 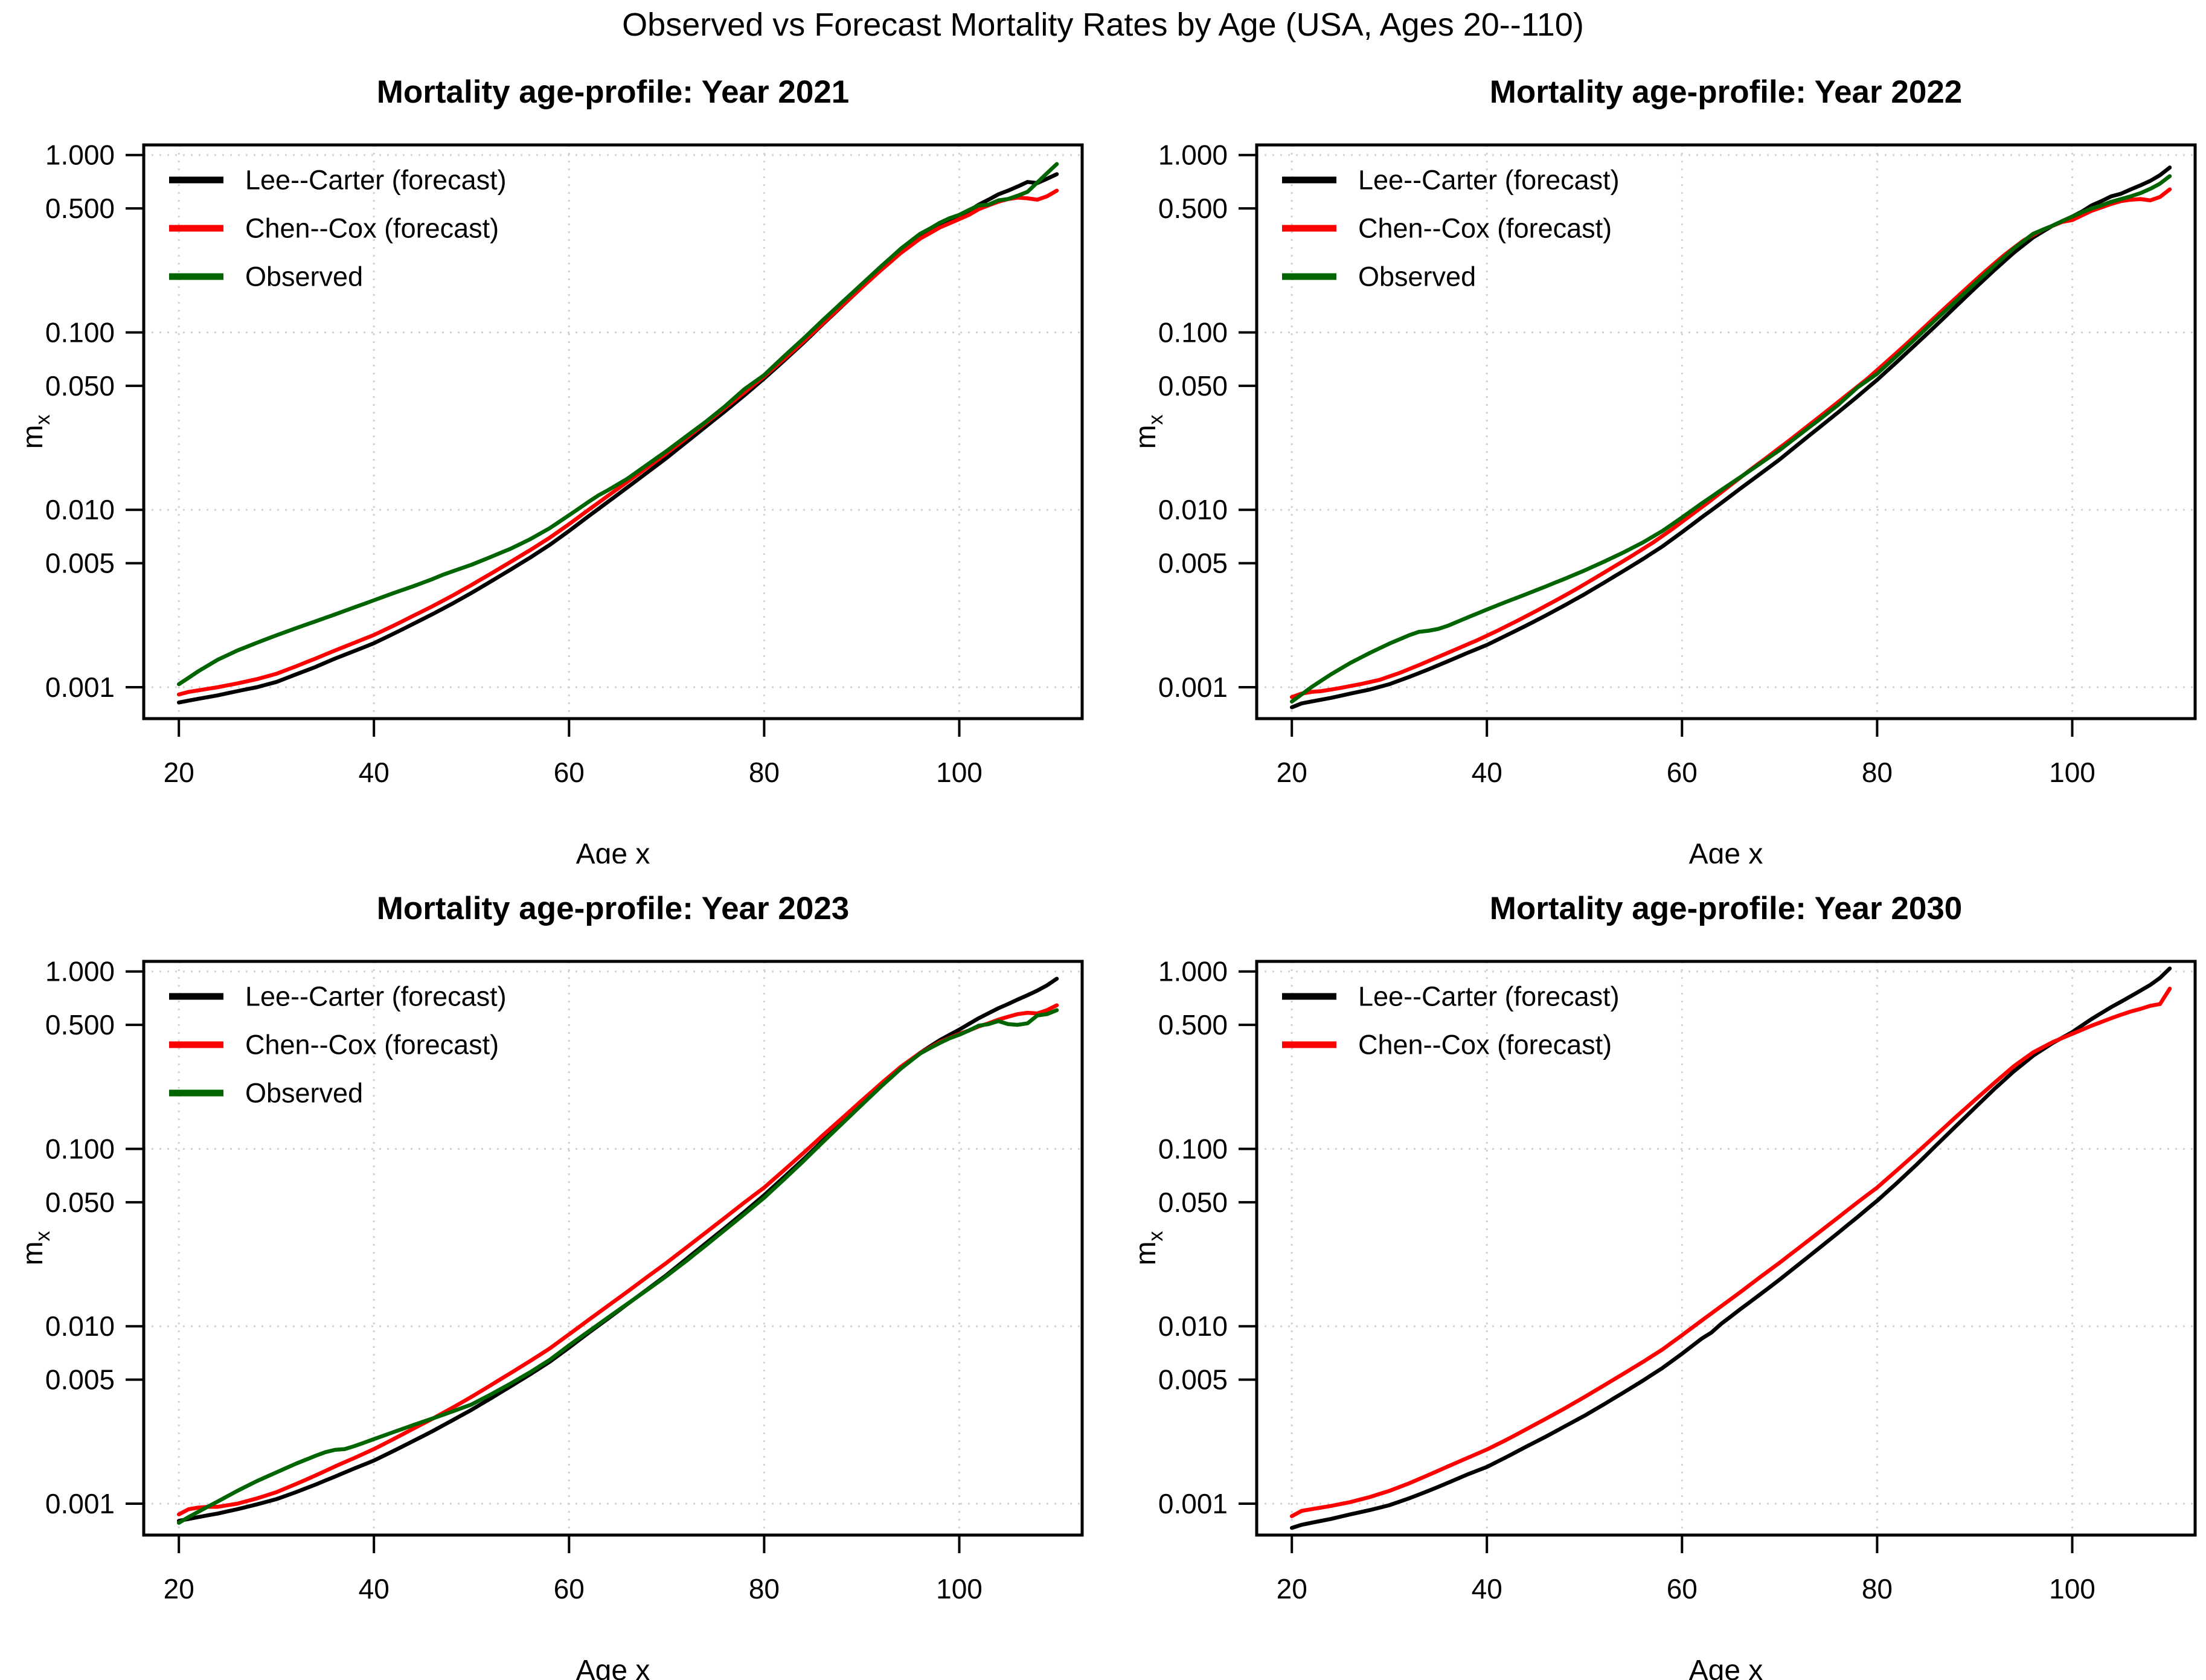 What do you see at coordinates (1726, 92) in the screenshot?
I see `panel-title: Mortality age-profile: Year 2022` at bounding box center [1726, 92].